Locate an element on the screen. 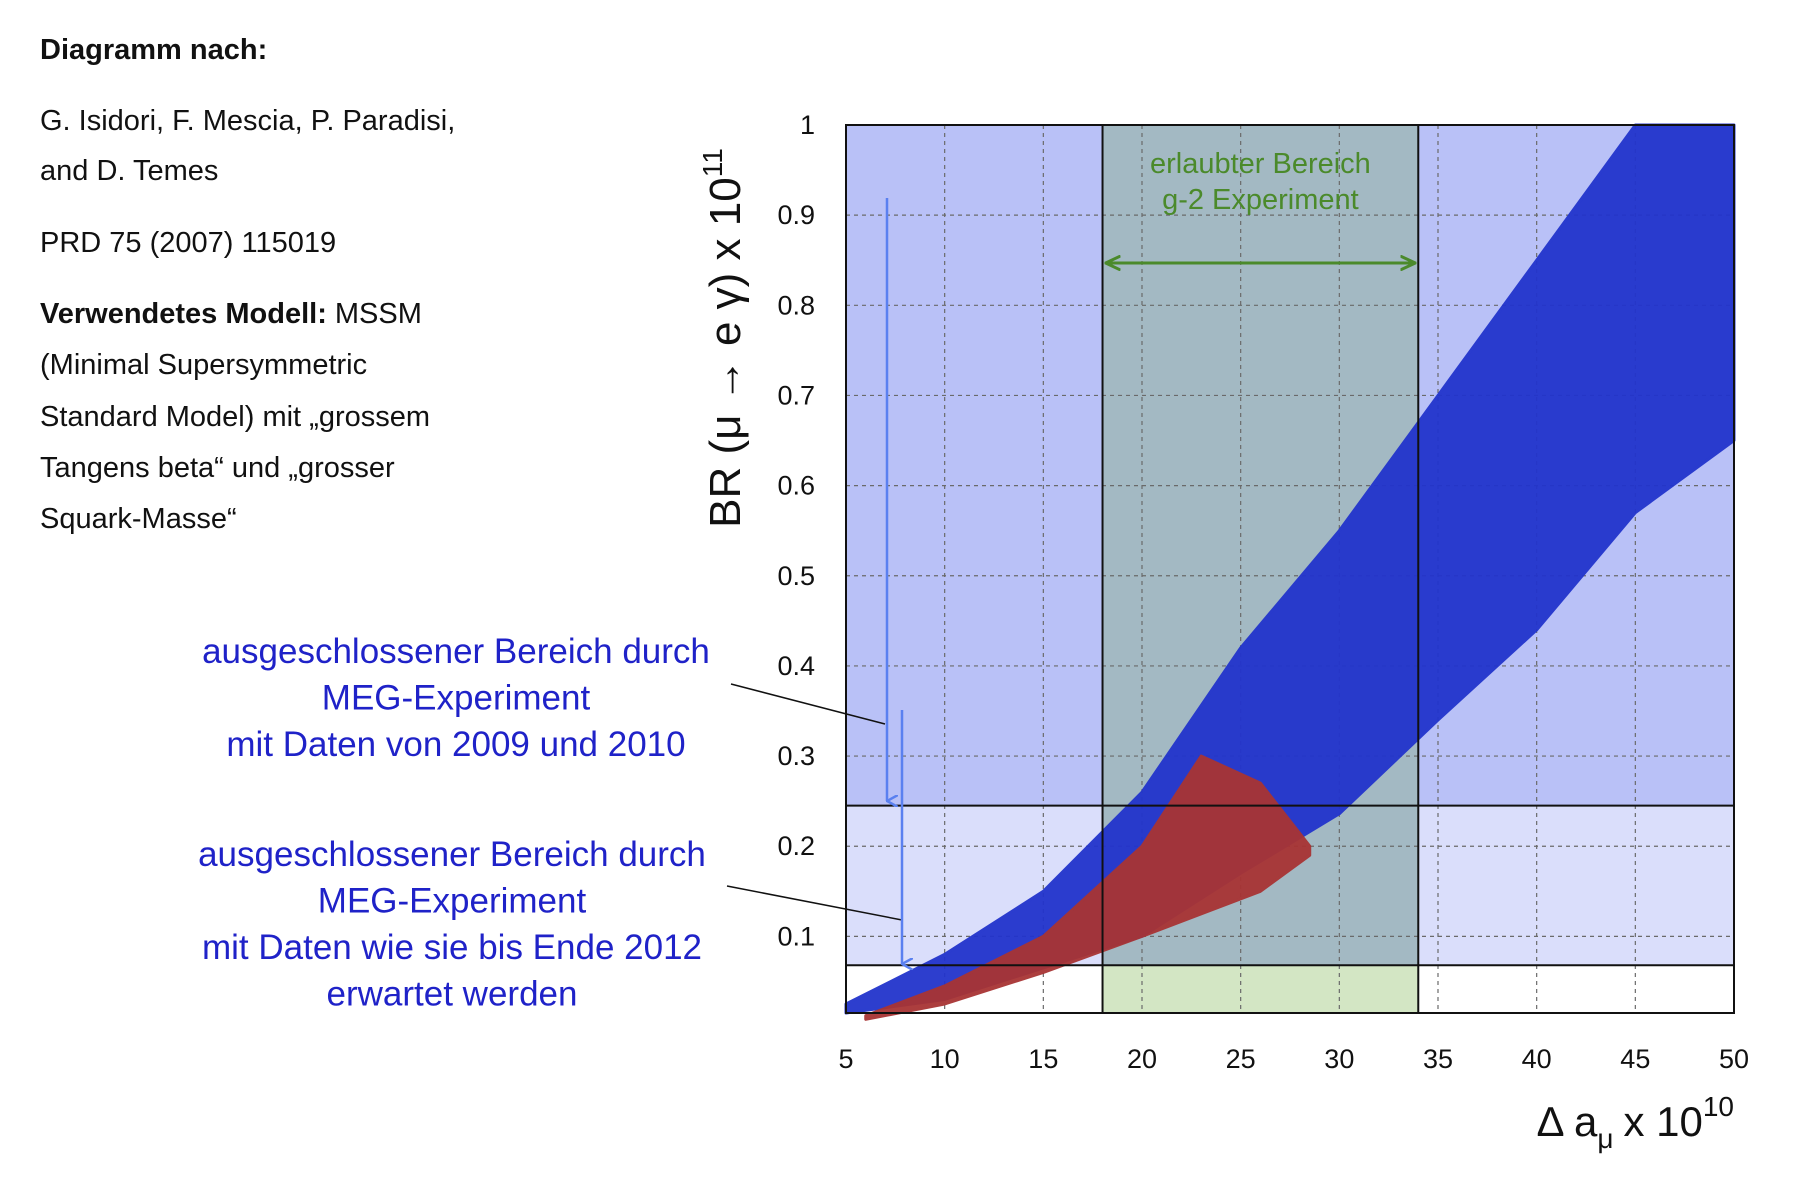  limit-annotation: mit Daten wie sie bis Ende 2012 is located at coordinates (452, 947).